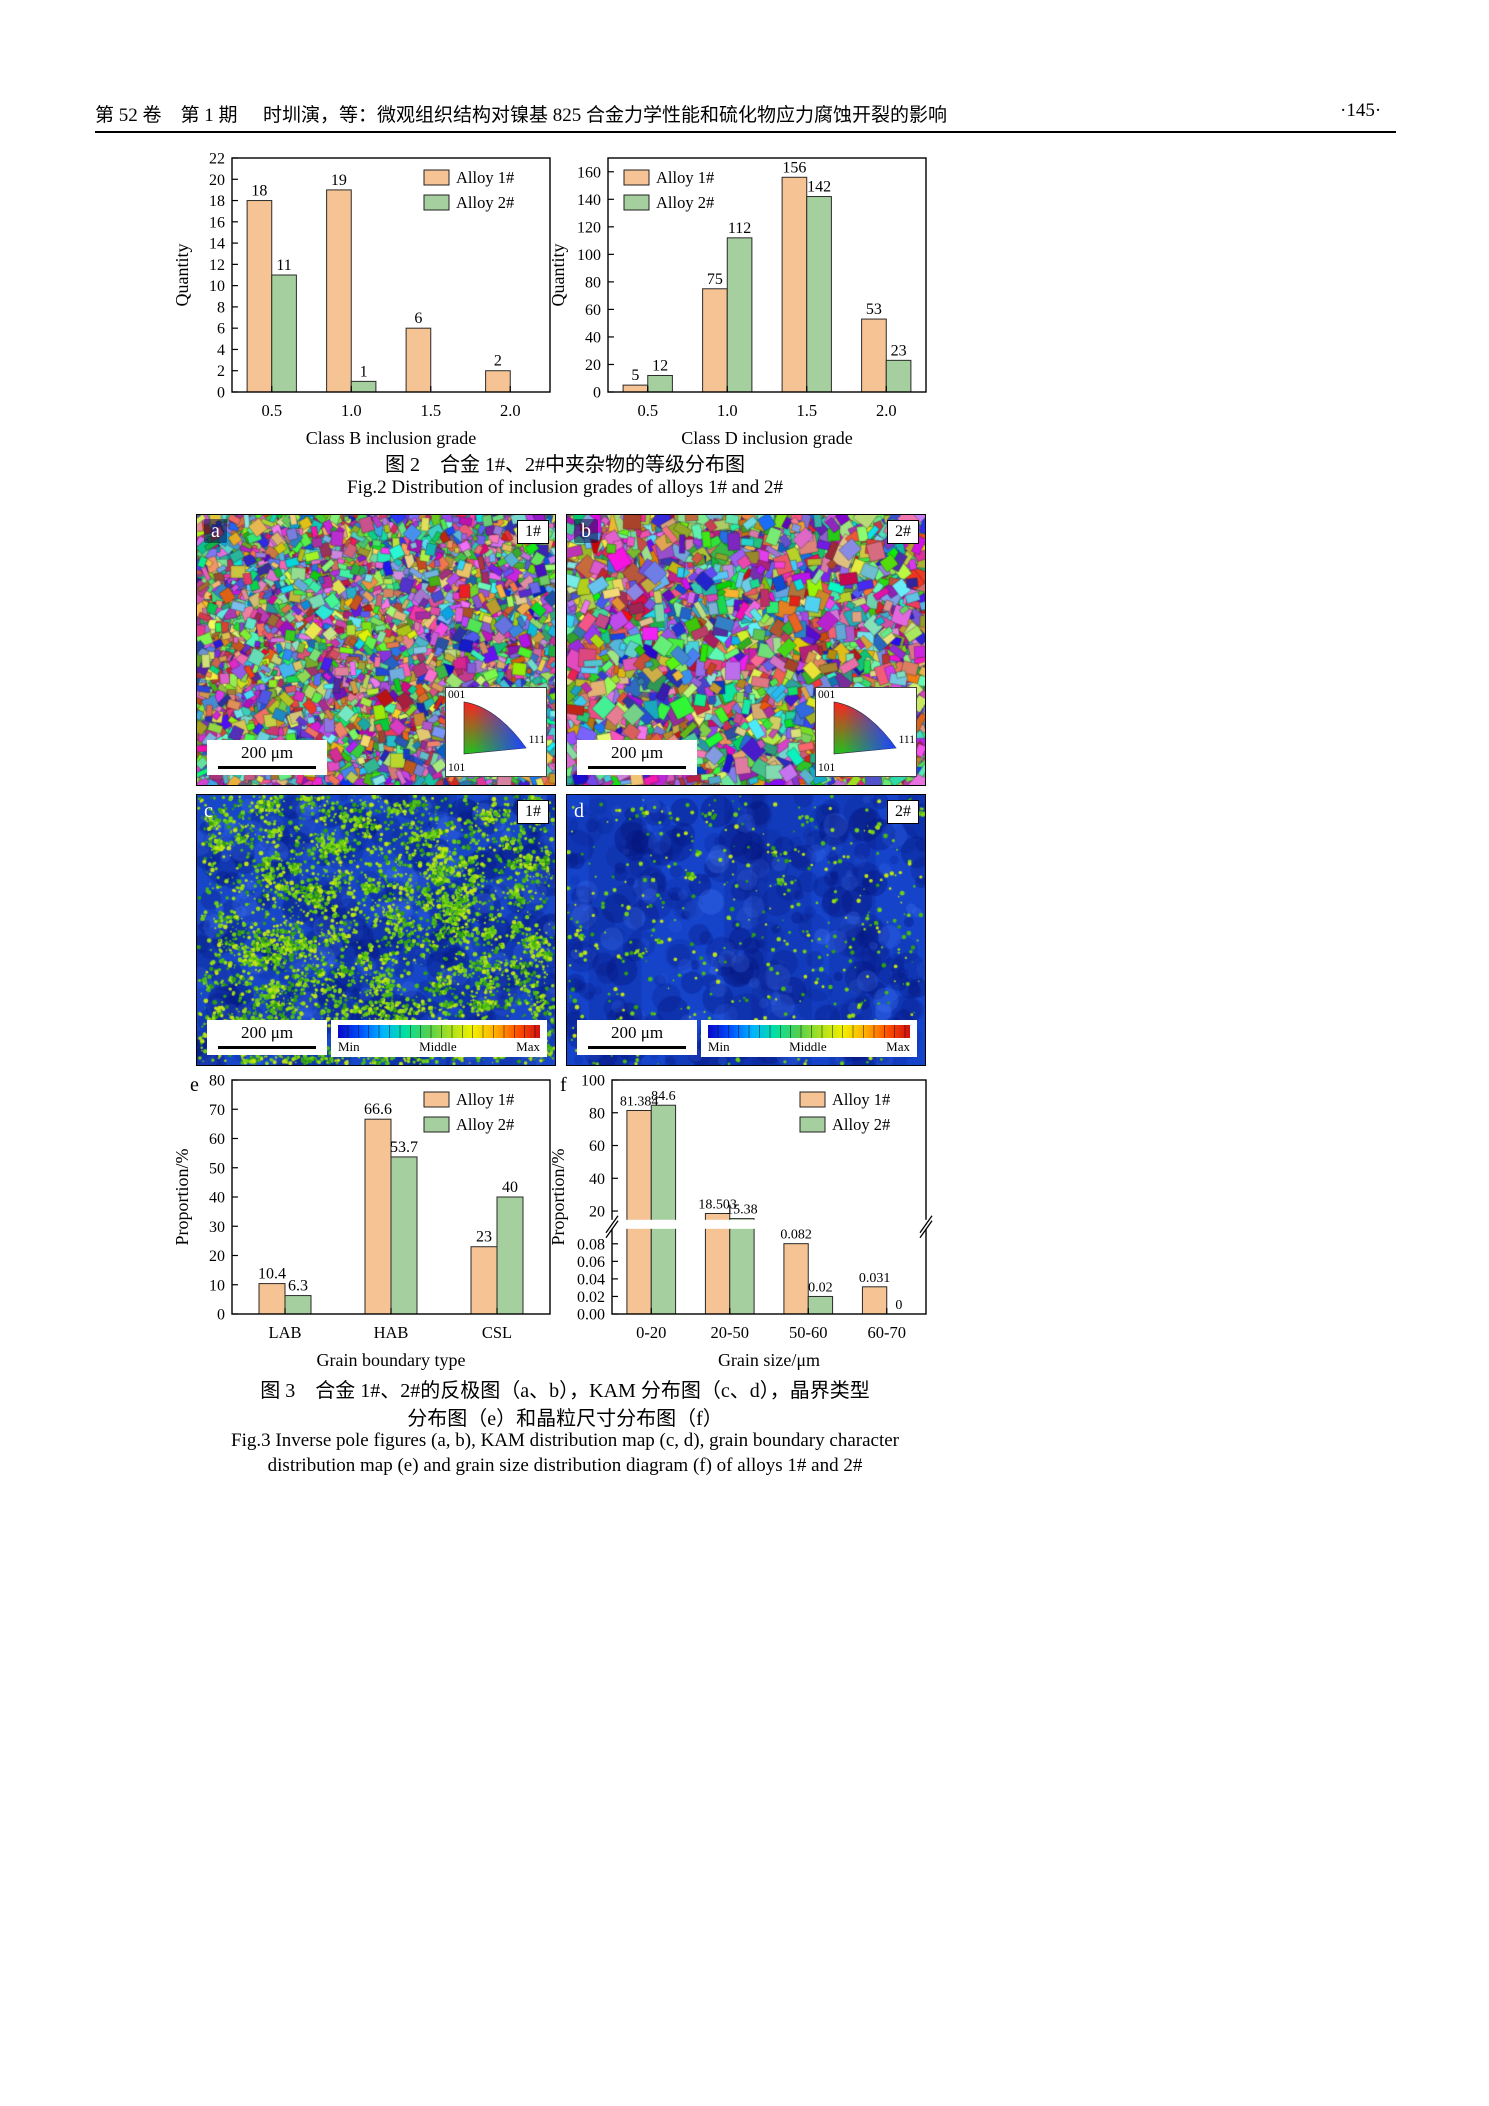 The image size is (1489, 2106). I want to click on panel-c-kam-map: c 1# 200 μm Min Middle Max, so click(376, 930).